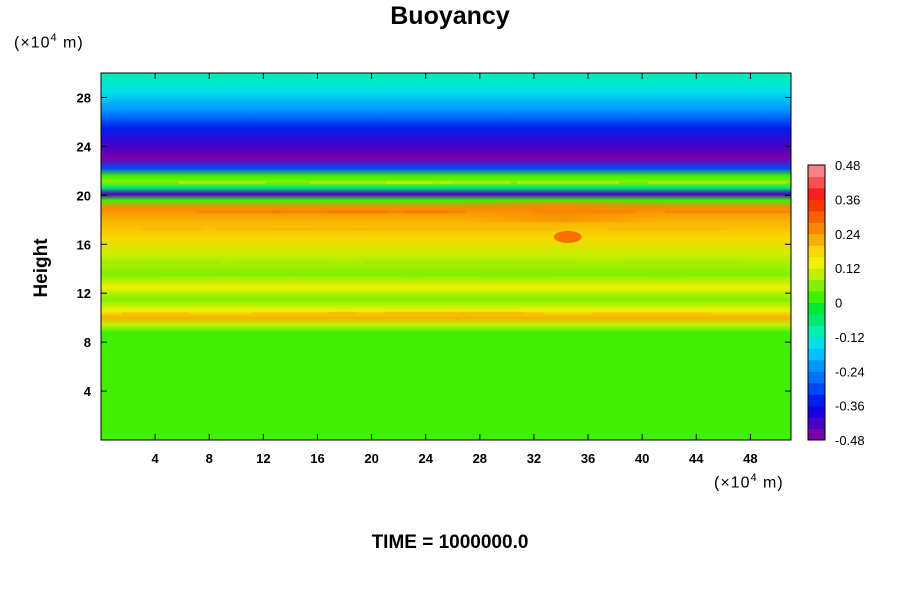 The height and width of the screenshot is (600, 900). What do you see at coordinates (561, 212) in the screenshot?
I see `field-warm-band` at bounding box center [561, 212].